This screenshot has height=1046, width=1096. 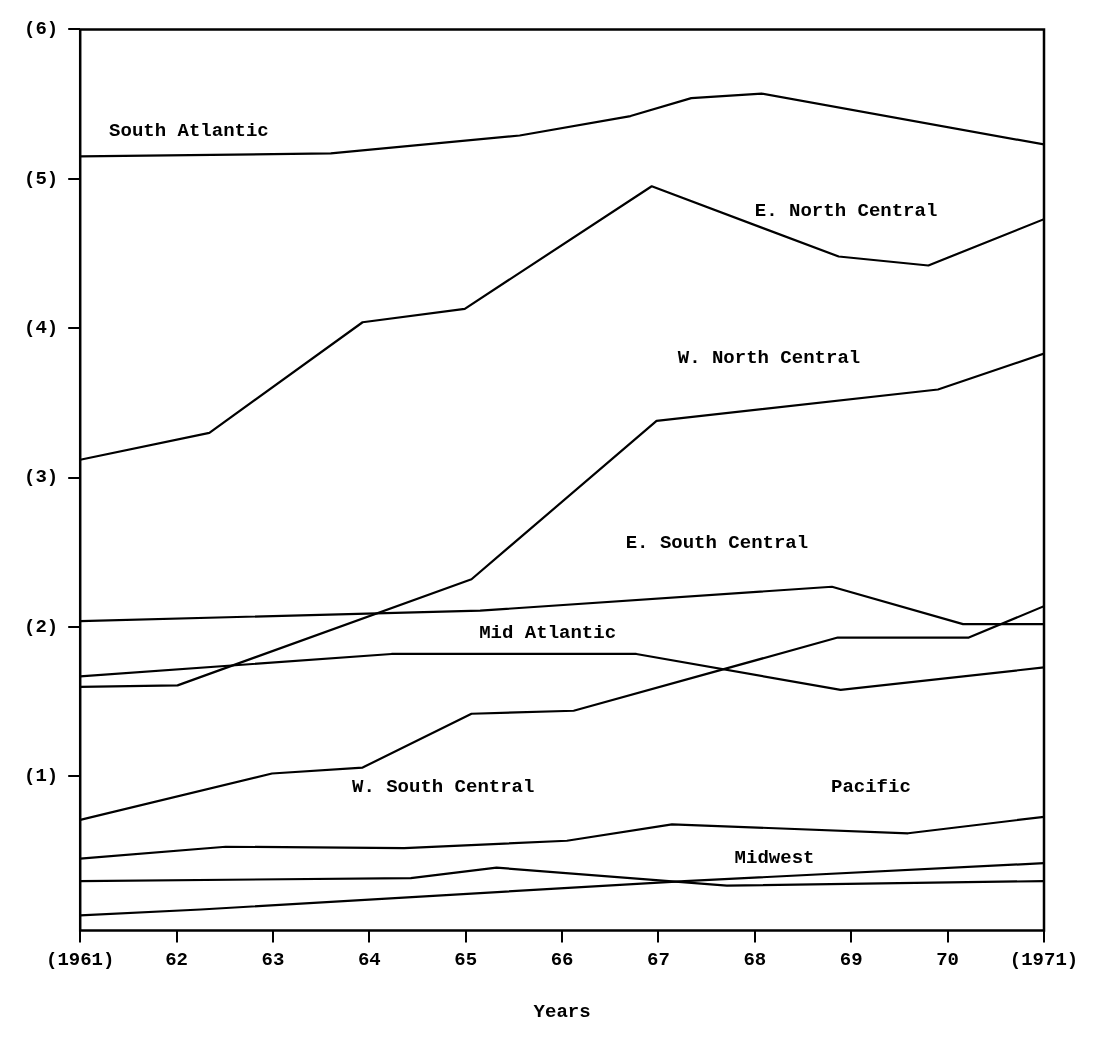 What do you see at coordinates (871, 786) in the screenshot?
I see `series-label: Pacific` at bounding box center [871, 786].